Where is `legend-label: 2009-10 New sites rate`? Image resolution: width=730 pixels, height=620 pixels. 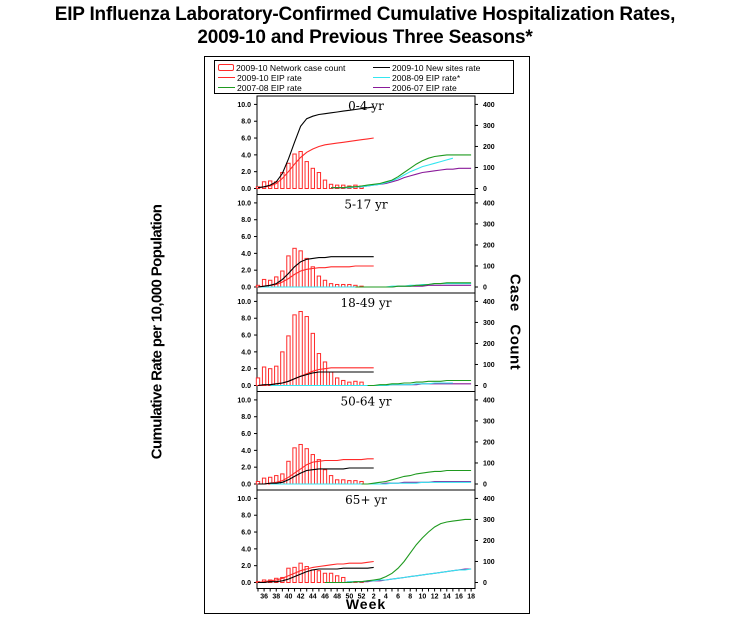 legend-label: 2009-10 New sites rate is located at coordinates (436, 67).